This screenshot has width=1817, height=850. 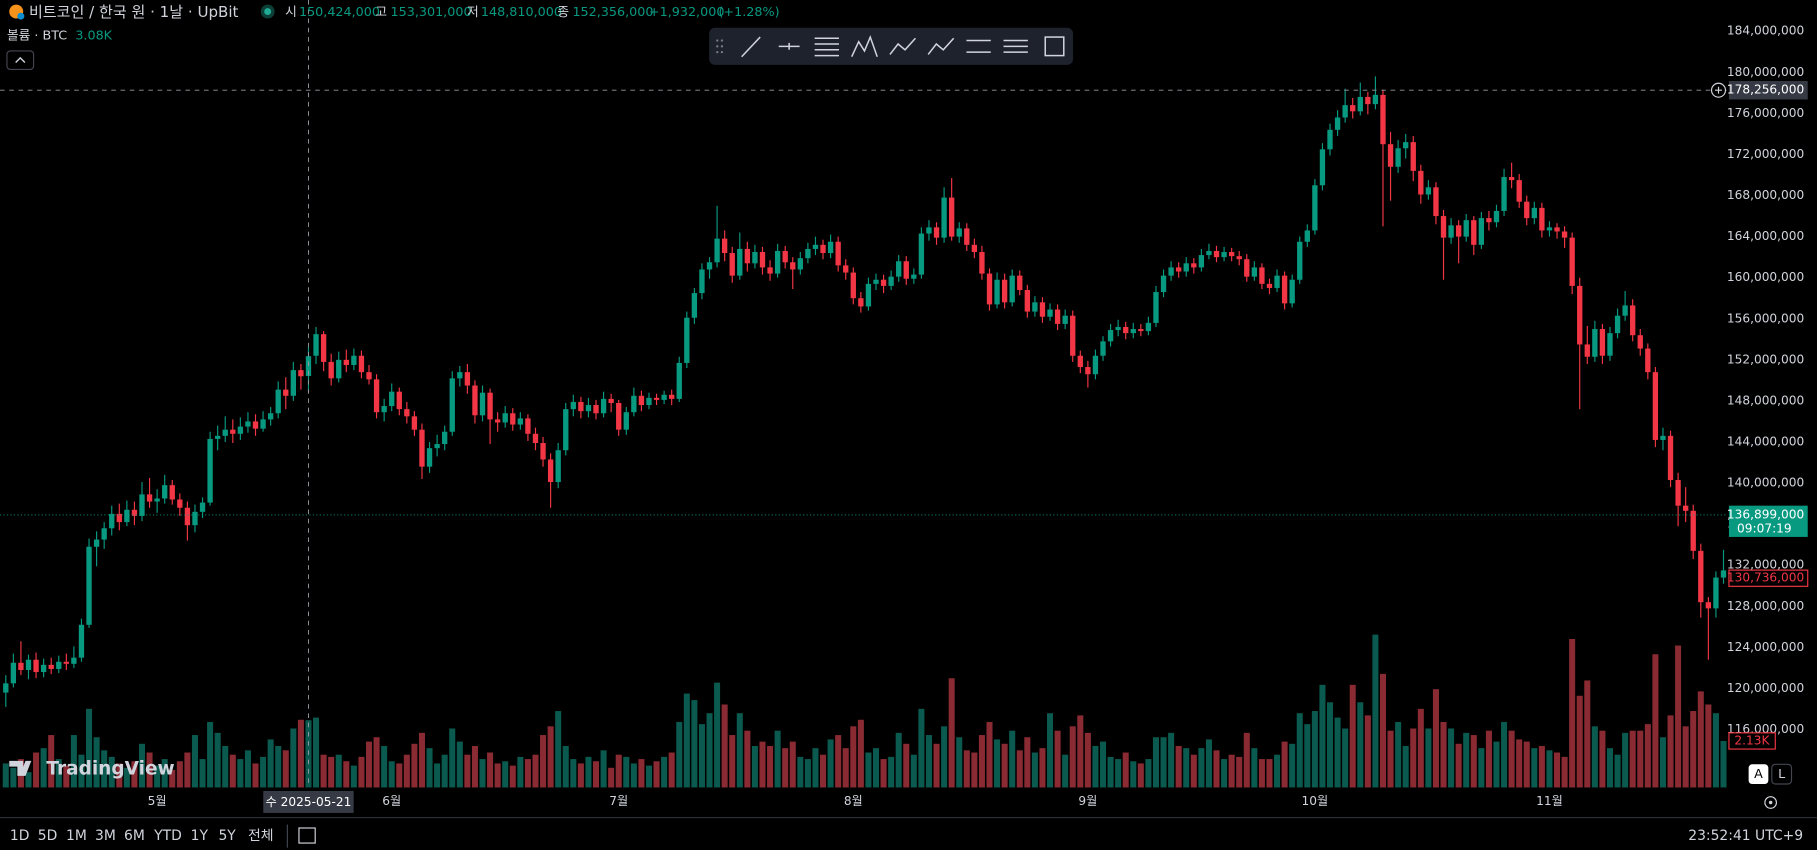 What do you see at coordinates (307, 835) in the screenshot?
I see `date-range-icon` at bounding box center [307, 835].